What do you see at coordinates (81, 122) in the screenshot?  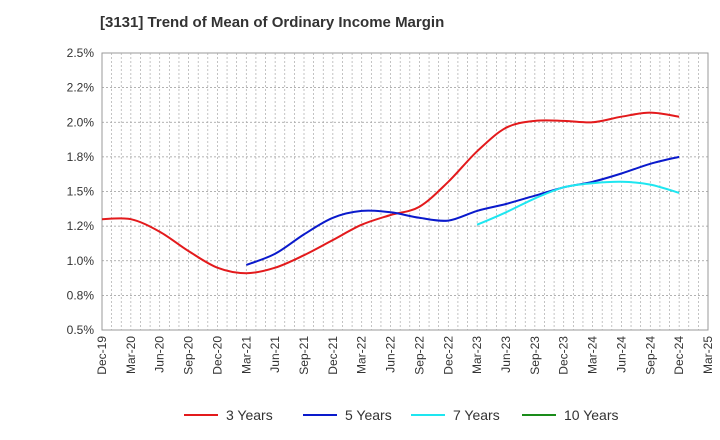 I see `y-tick-label: 2.0%` at bounding box center [81, 122].